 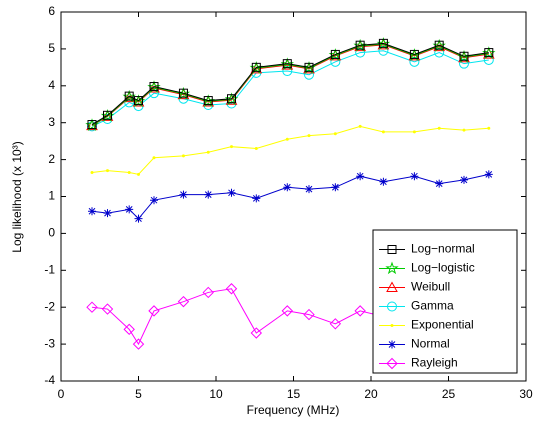 I want to click on y-tick-label: 4, so click(x=51, y=85).